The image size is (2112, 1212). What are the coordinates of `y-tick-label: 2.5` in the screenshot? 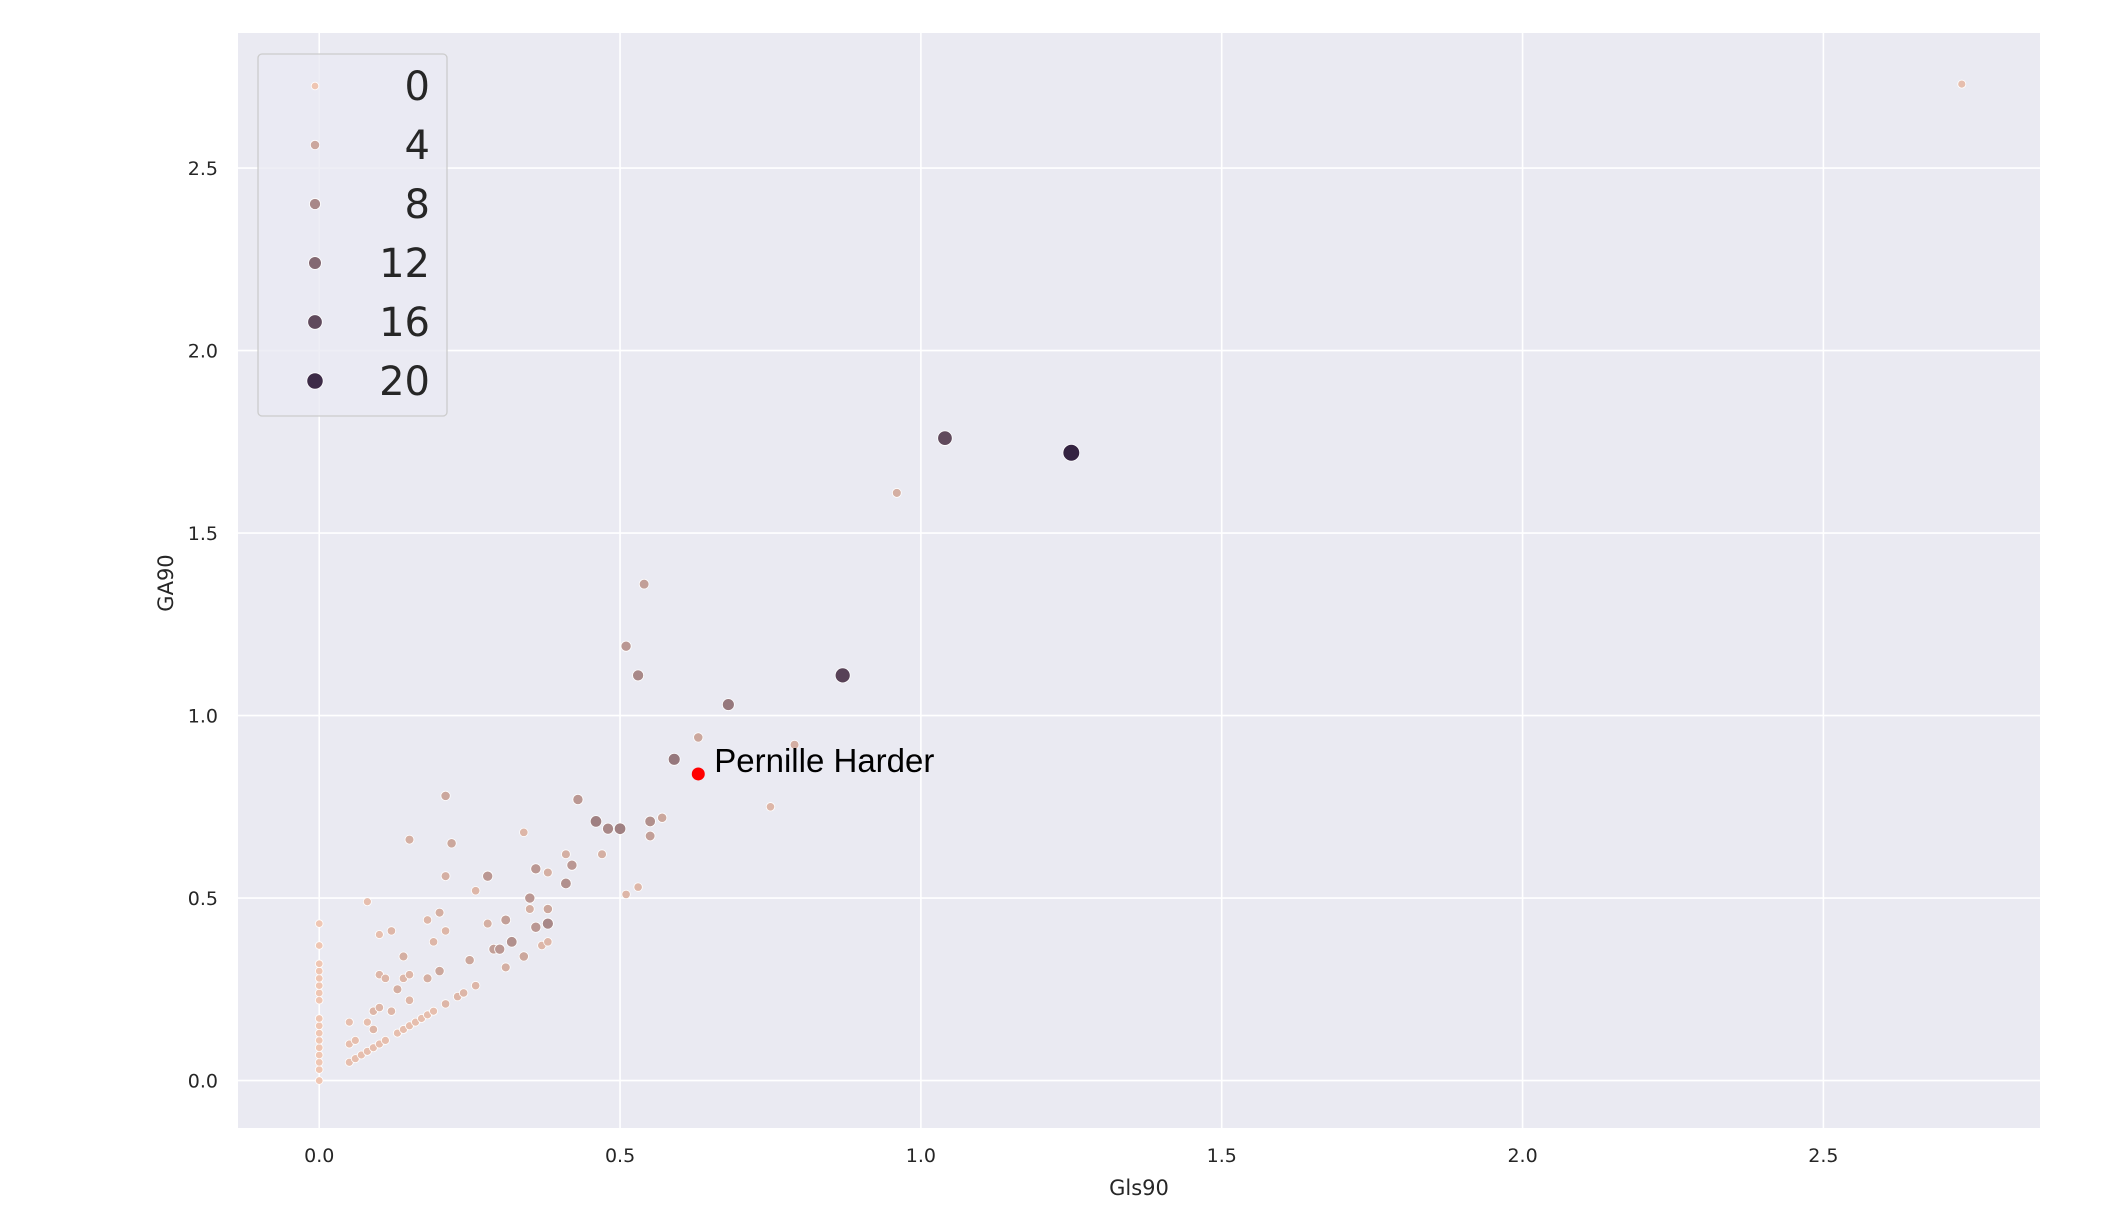 It's located at (203, 169).